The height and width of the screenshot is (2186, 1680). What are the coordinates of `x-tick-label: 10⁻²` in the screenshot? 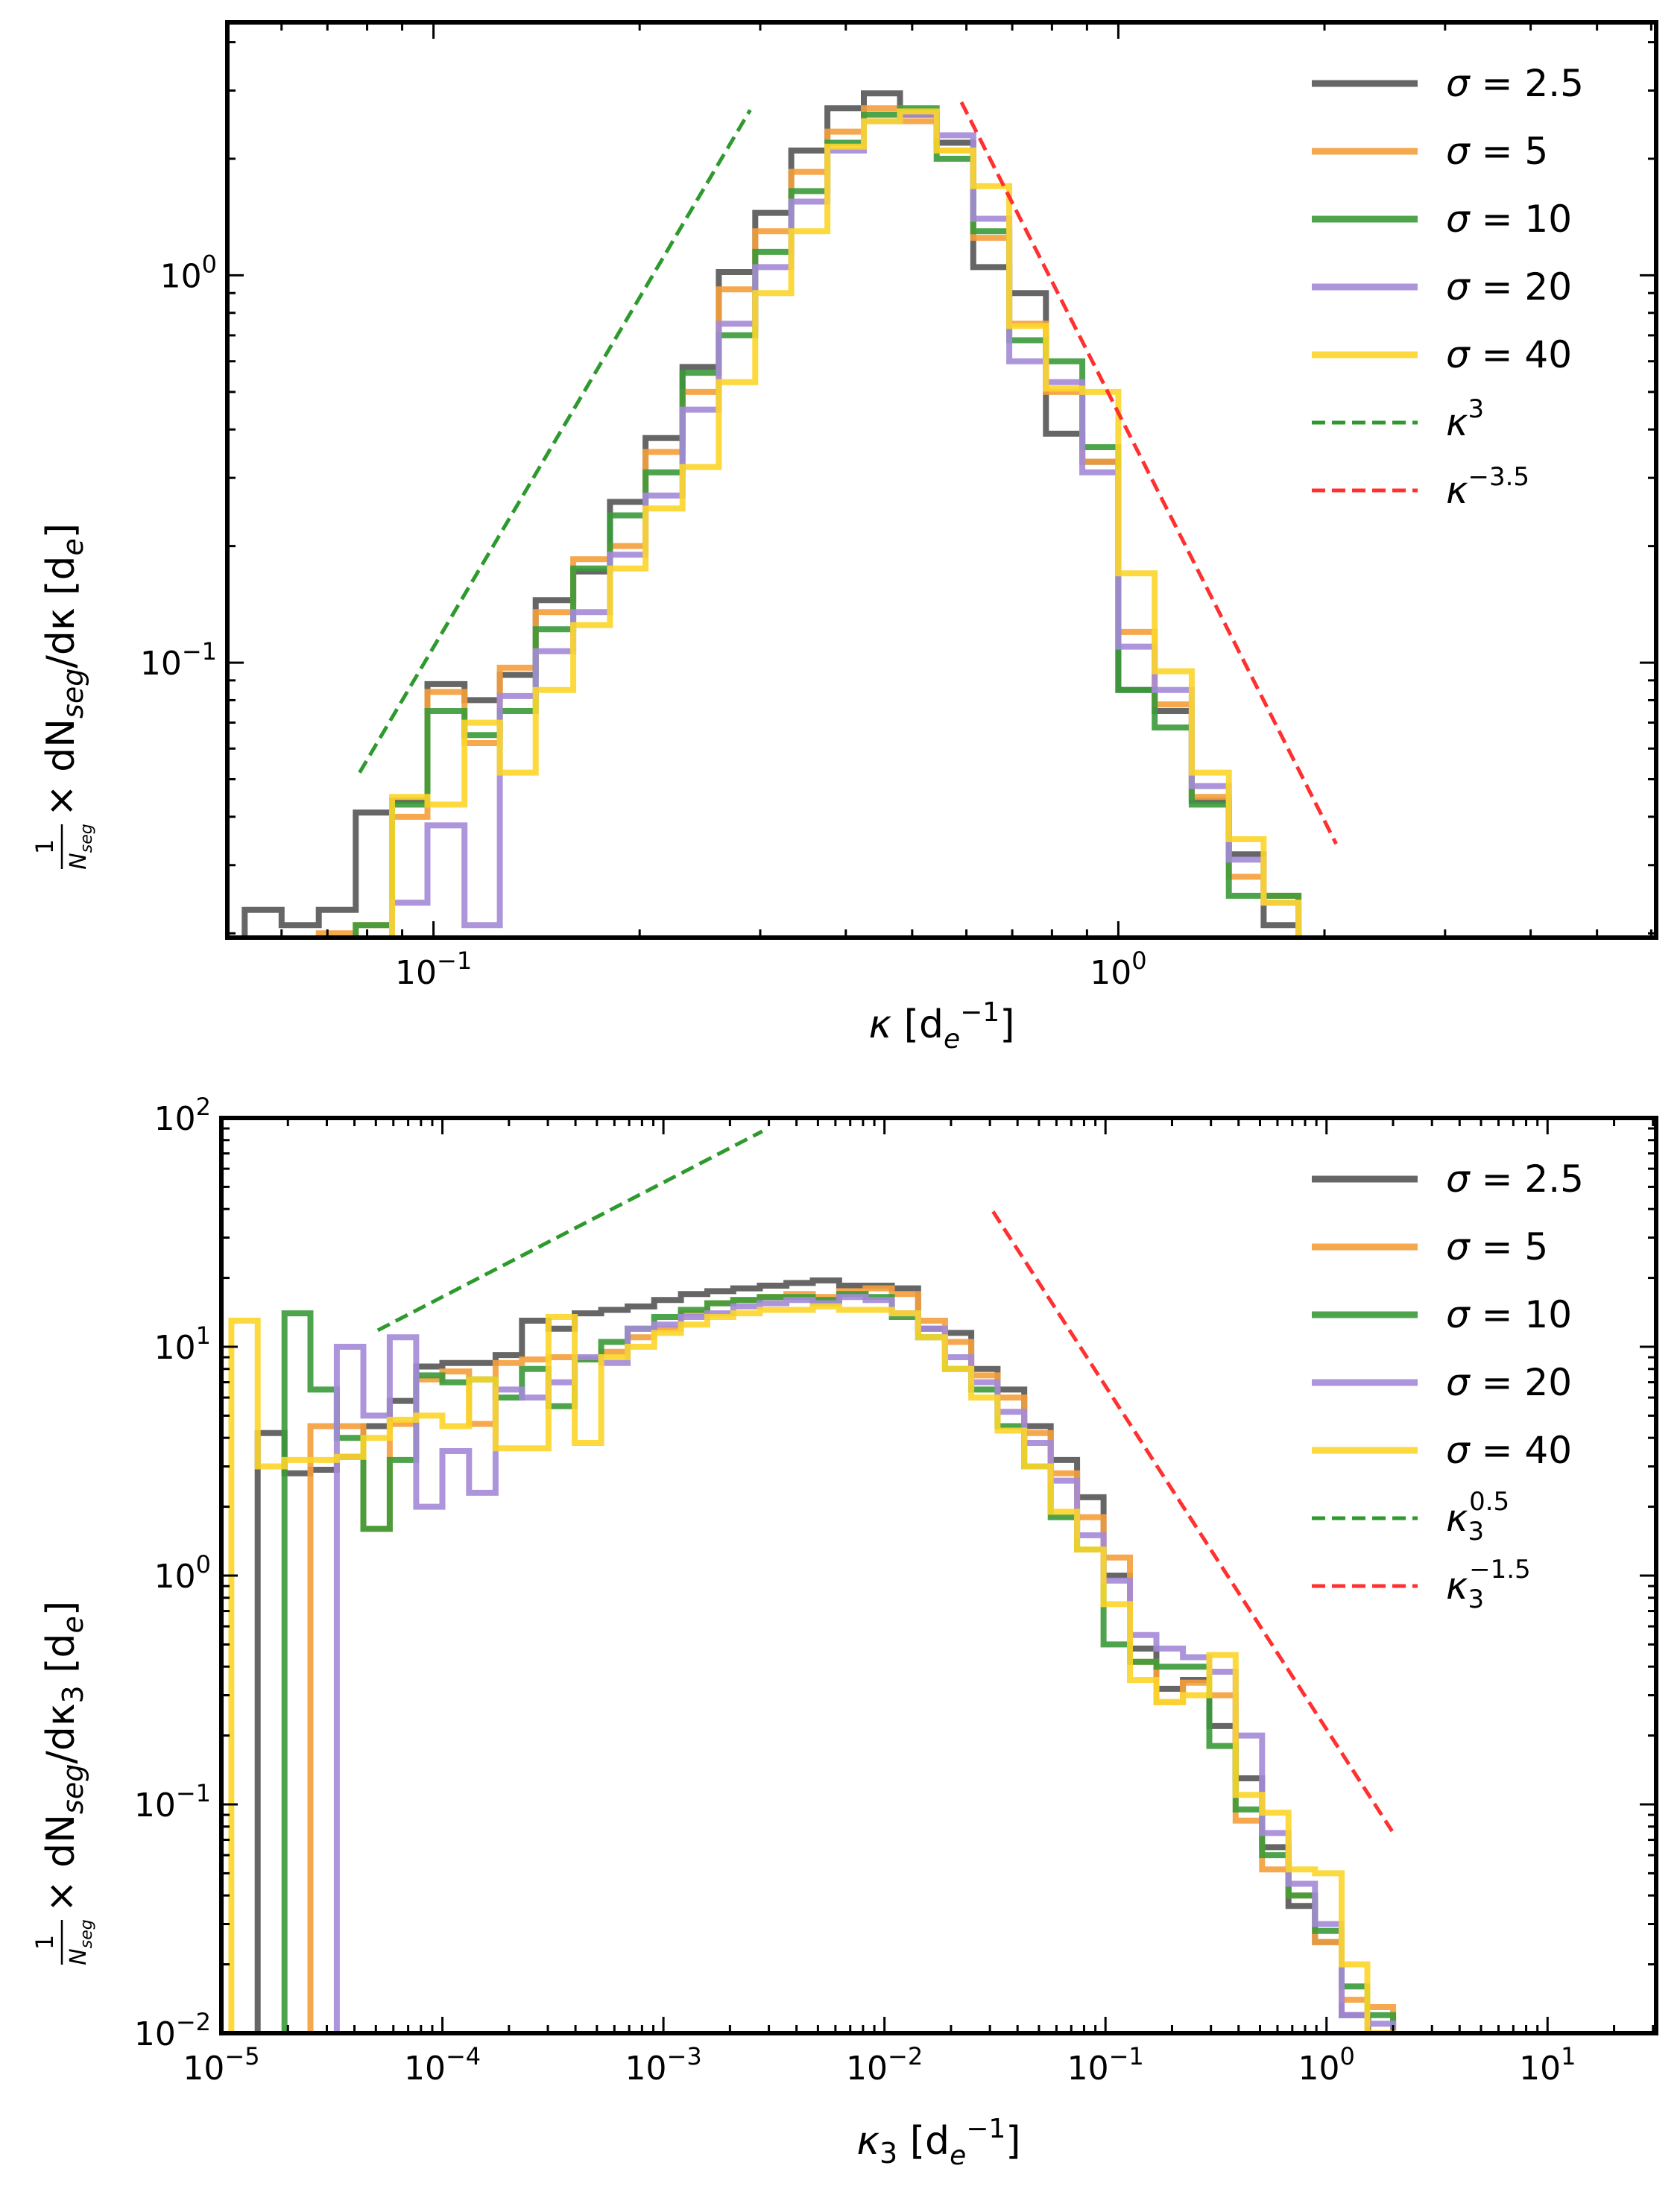 It's located at (884, 2065).